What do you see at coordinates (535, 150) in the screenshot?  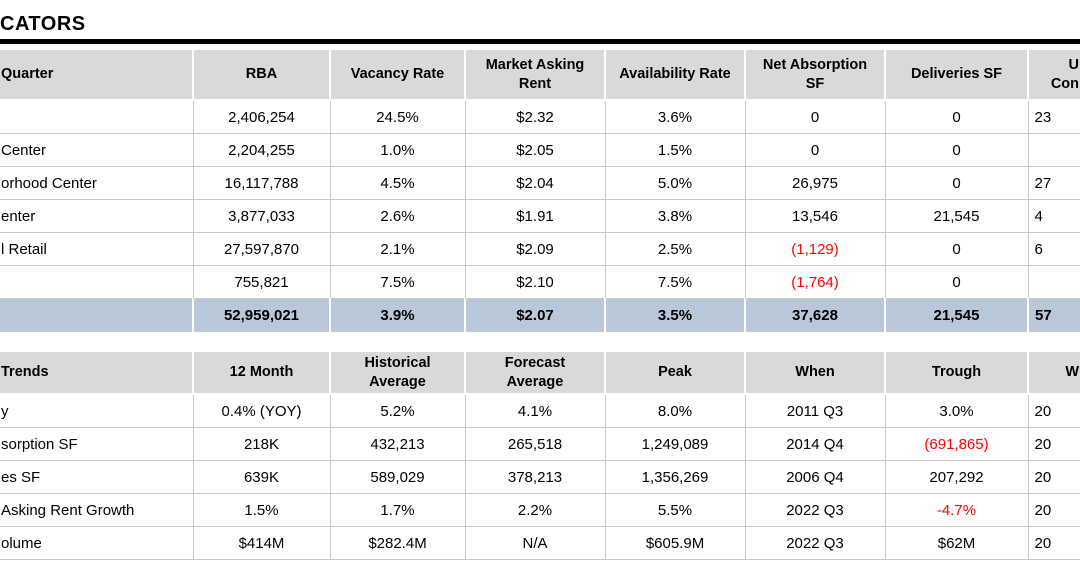 I see `value-cell: $2.05` at bounding box center [535, 150].